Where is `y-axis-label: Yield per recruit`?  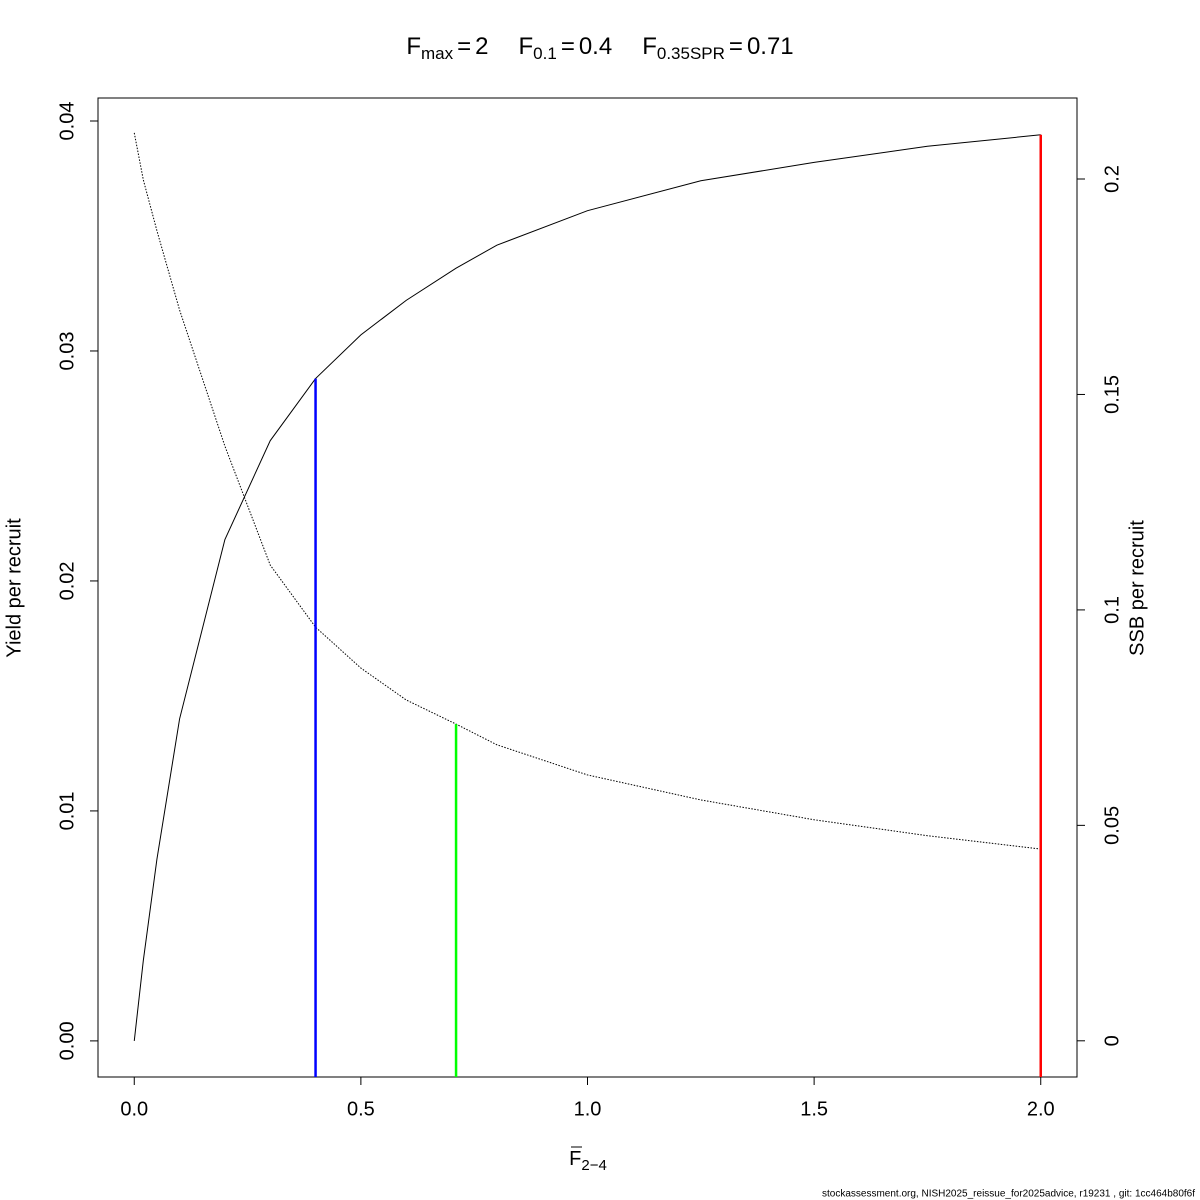 y-axis-label: Yield per recruit is located at coordinates (14, 588).